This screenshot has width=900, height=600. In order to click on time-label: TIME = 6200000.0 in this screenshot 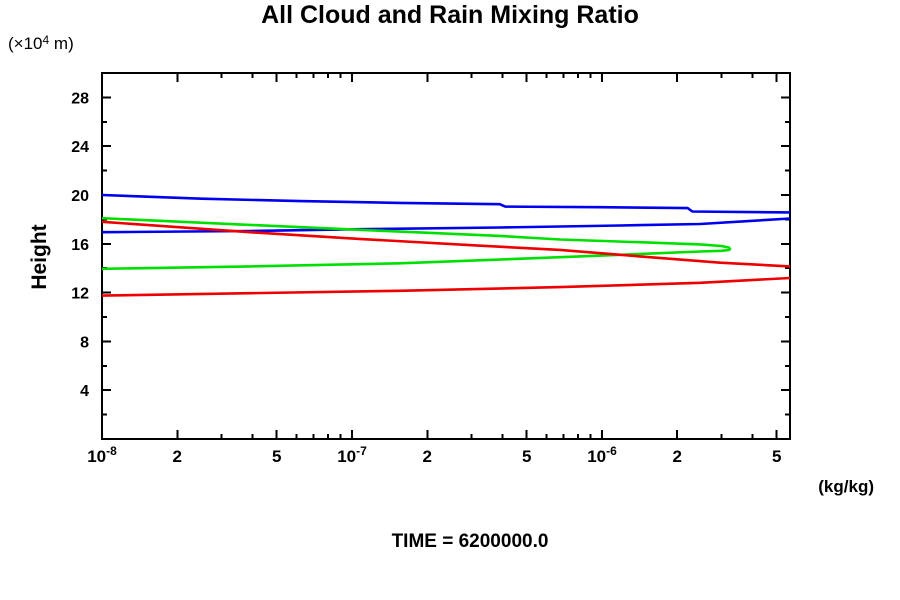, I will do `click(470, 541)`.